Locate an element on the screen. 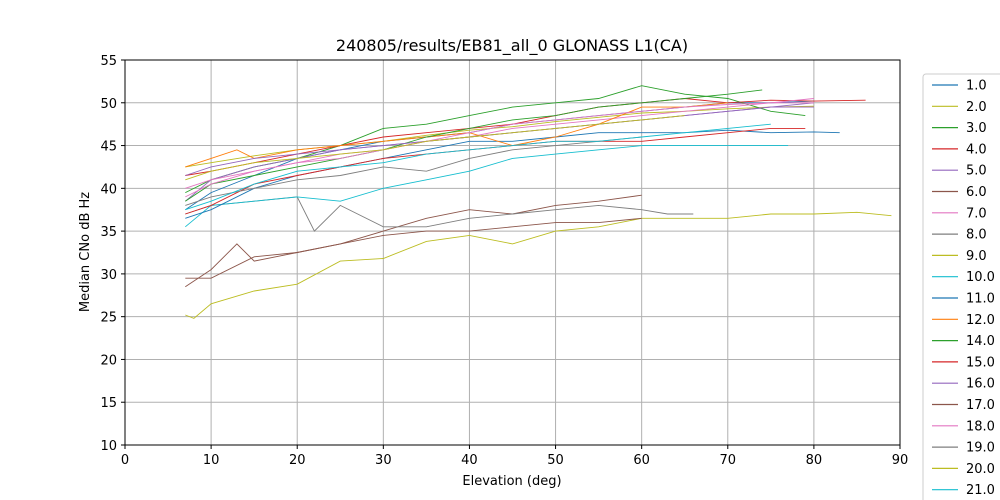 This screenshot has width=1000, height=500. legend-entry-label: 3.0 is located at coordinates (976, 128).